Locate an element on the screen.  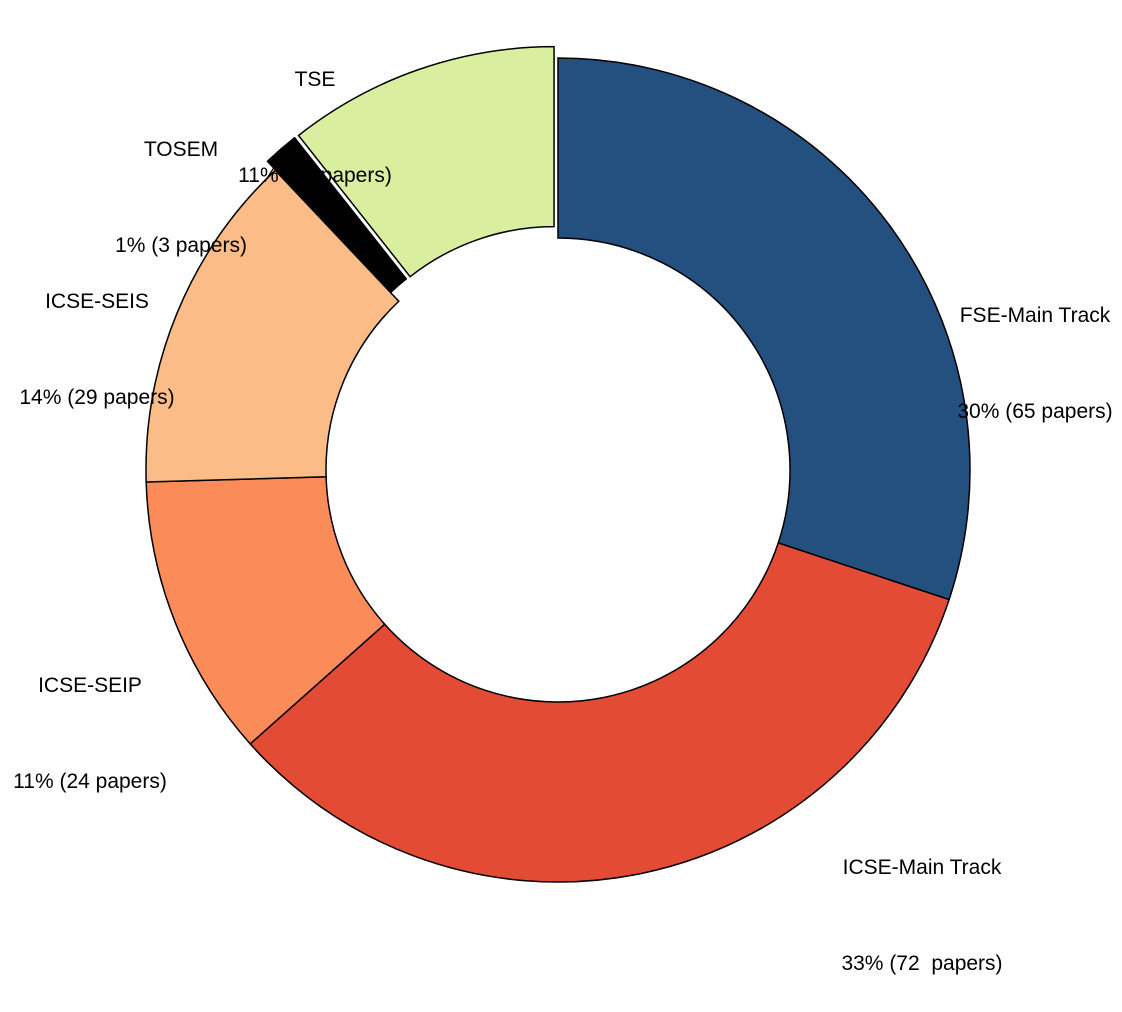
label-name: TSE is located at coordinates (315, 79).